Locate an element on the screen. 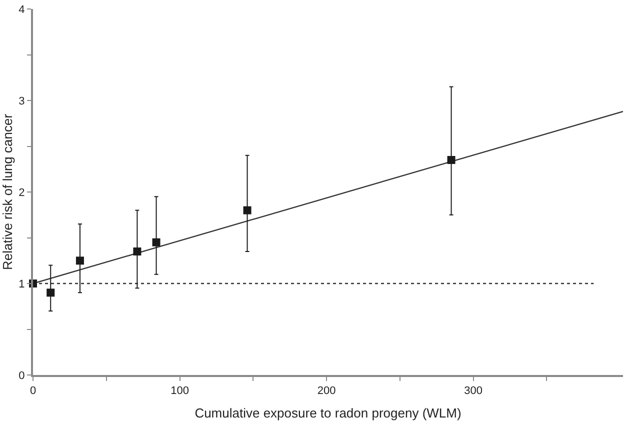 The height and width of the screenshot is (422, 627). x-axis-title: Cumulative exposure to radon progeny (WLM) is located at coordinates (328, 412).